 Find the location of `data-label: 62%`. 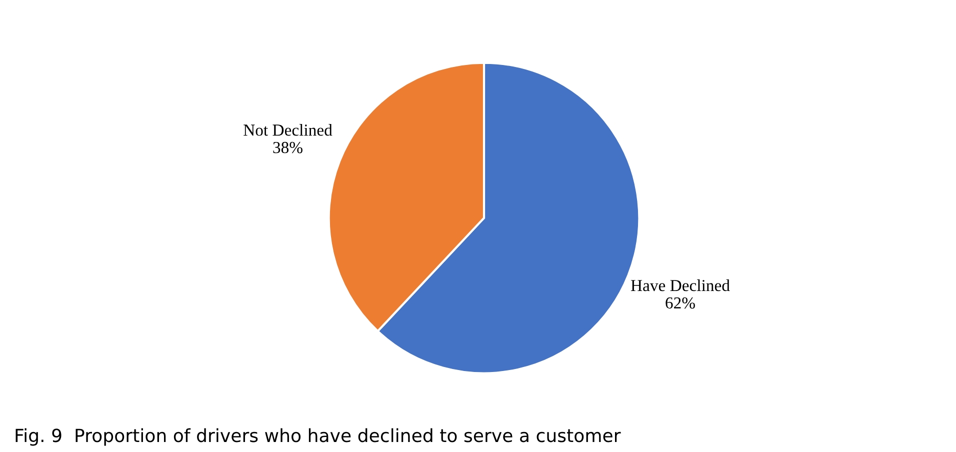

data-label: 62% is located at coordinates (680, 303).